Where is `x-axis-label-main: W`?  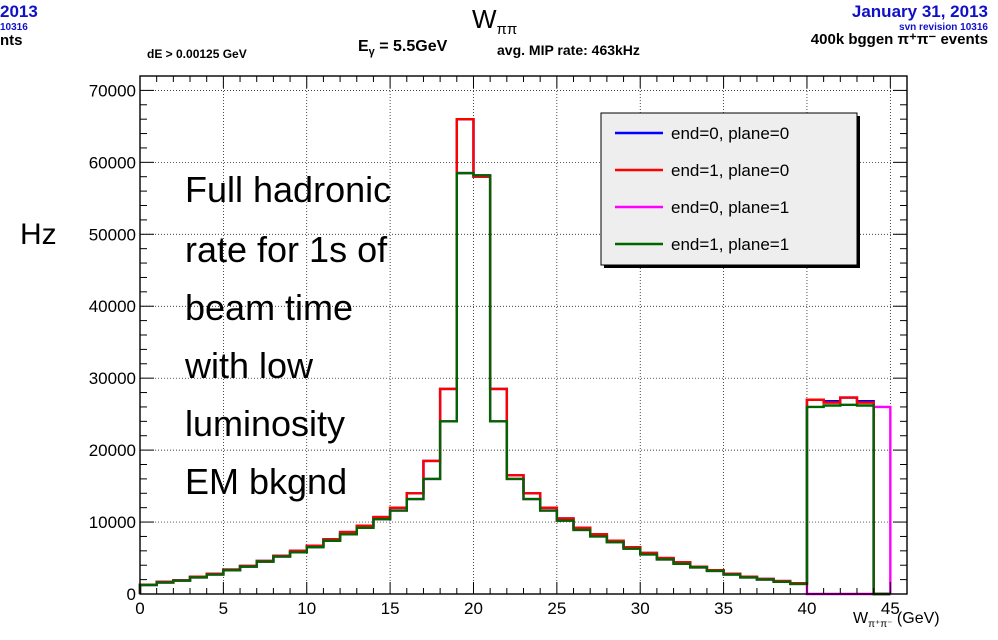
x-axis-label-main: W is located at coordinates (861, 618).